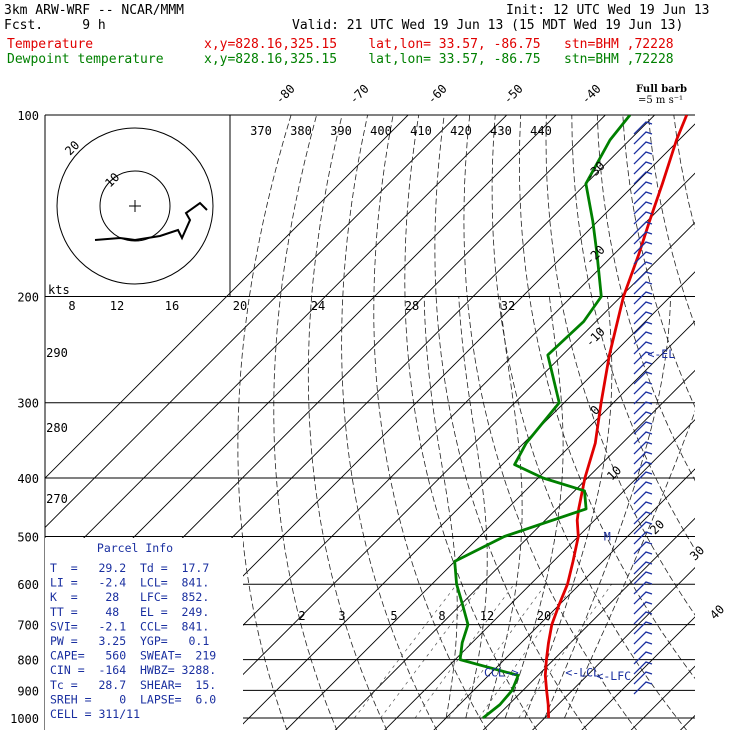  I want to click on annotation-label: <-LCL, so click(582, 673).